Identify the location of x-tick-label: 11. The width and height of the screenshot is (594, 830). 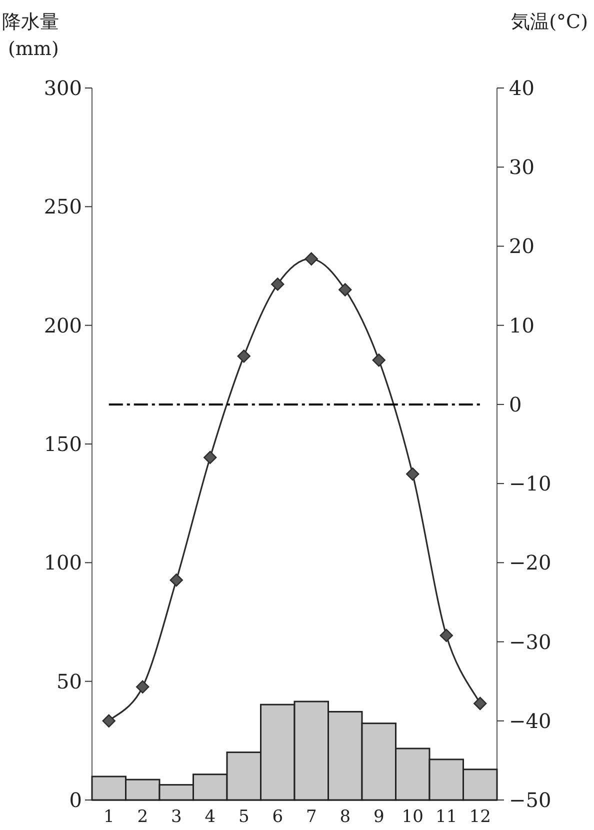
(447, 817).